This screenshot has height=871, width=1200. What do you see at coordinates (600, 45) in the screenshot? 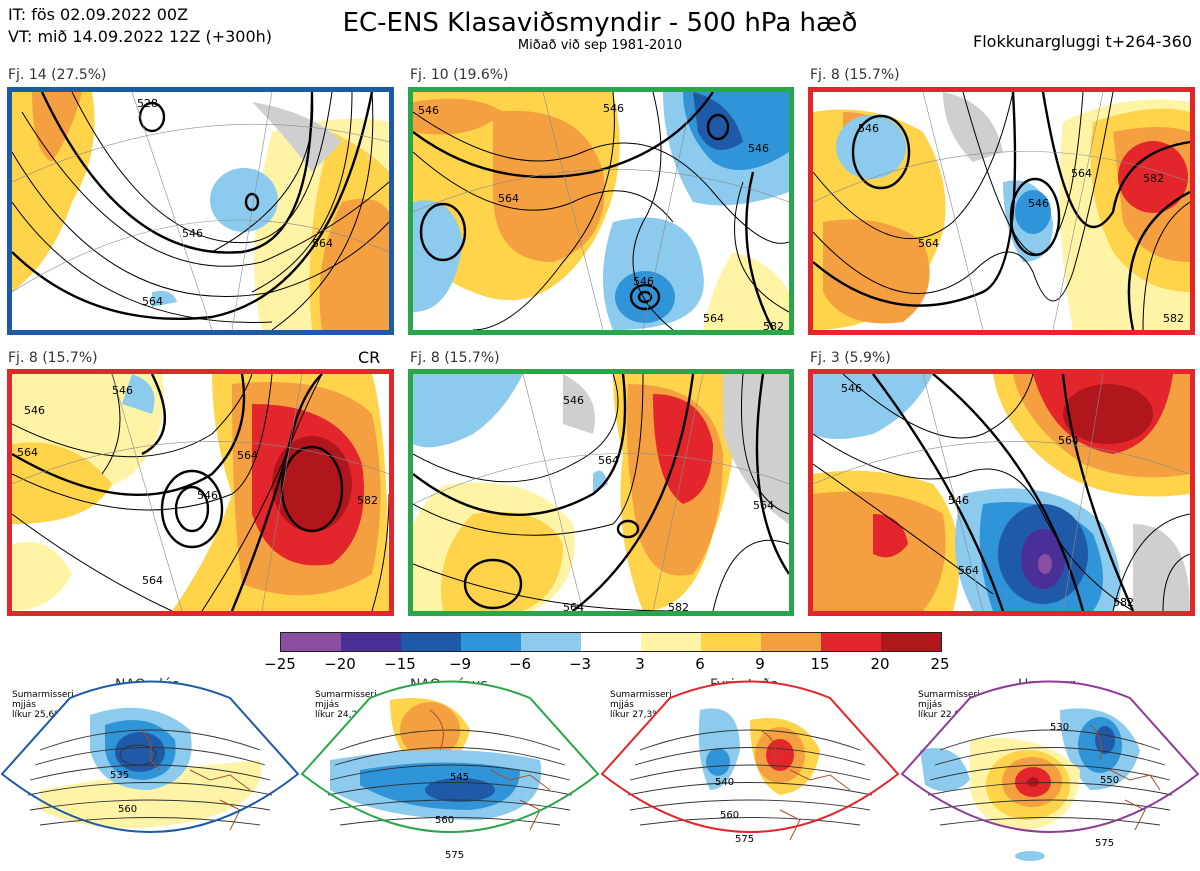
I see `page-subtitle: Miðað við sep 1981-2010` at bounding box center [600, 45].